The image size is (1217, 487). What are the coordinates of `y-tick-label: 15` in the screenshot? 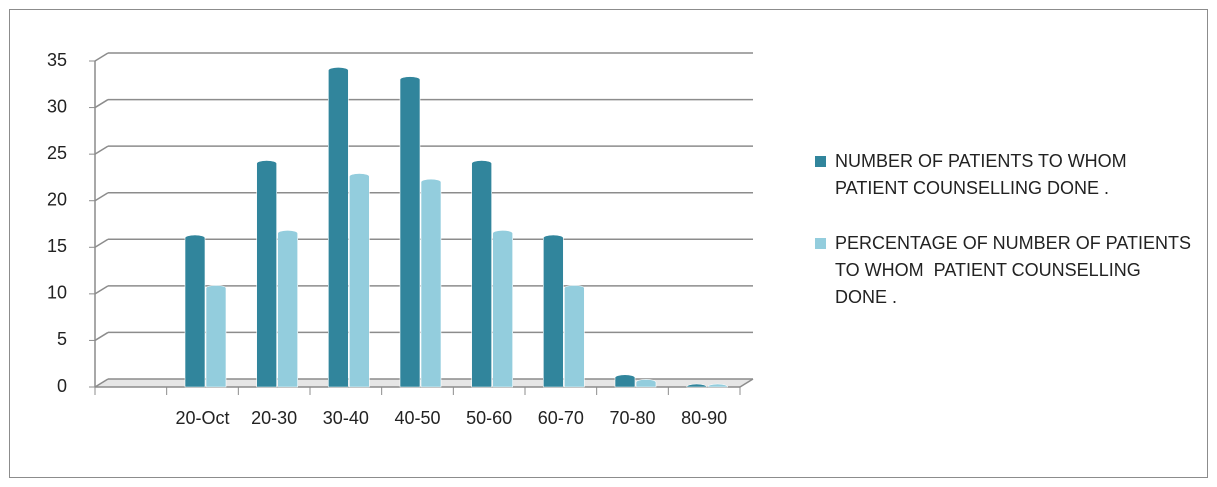 It's located at (57, 246).